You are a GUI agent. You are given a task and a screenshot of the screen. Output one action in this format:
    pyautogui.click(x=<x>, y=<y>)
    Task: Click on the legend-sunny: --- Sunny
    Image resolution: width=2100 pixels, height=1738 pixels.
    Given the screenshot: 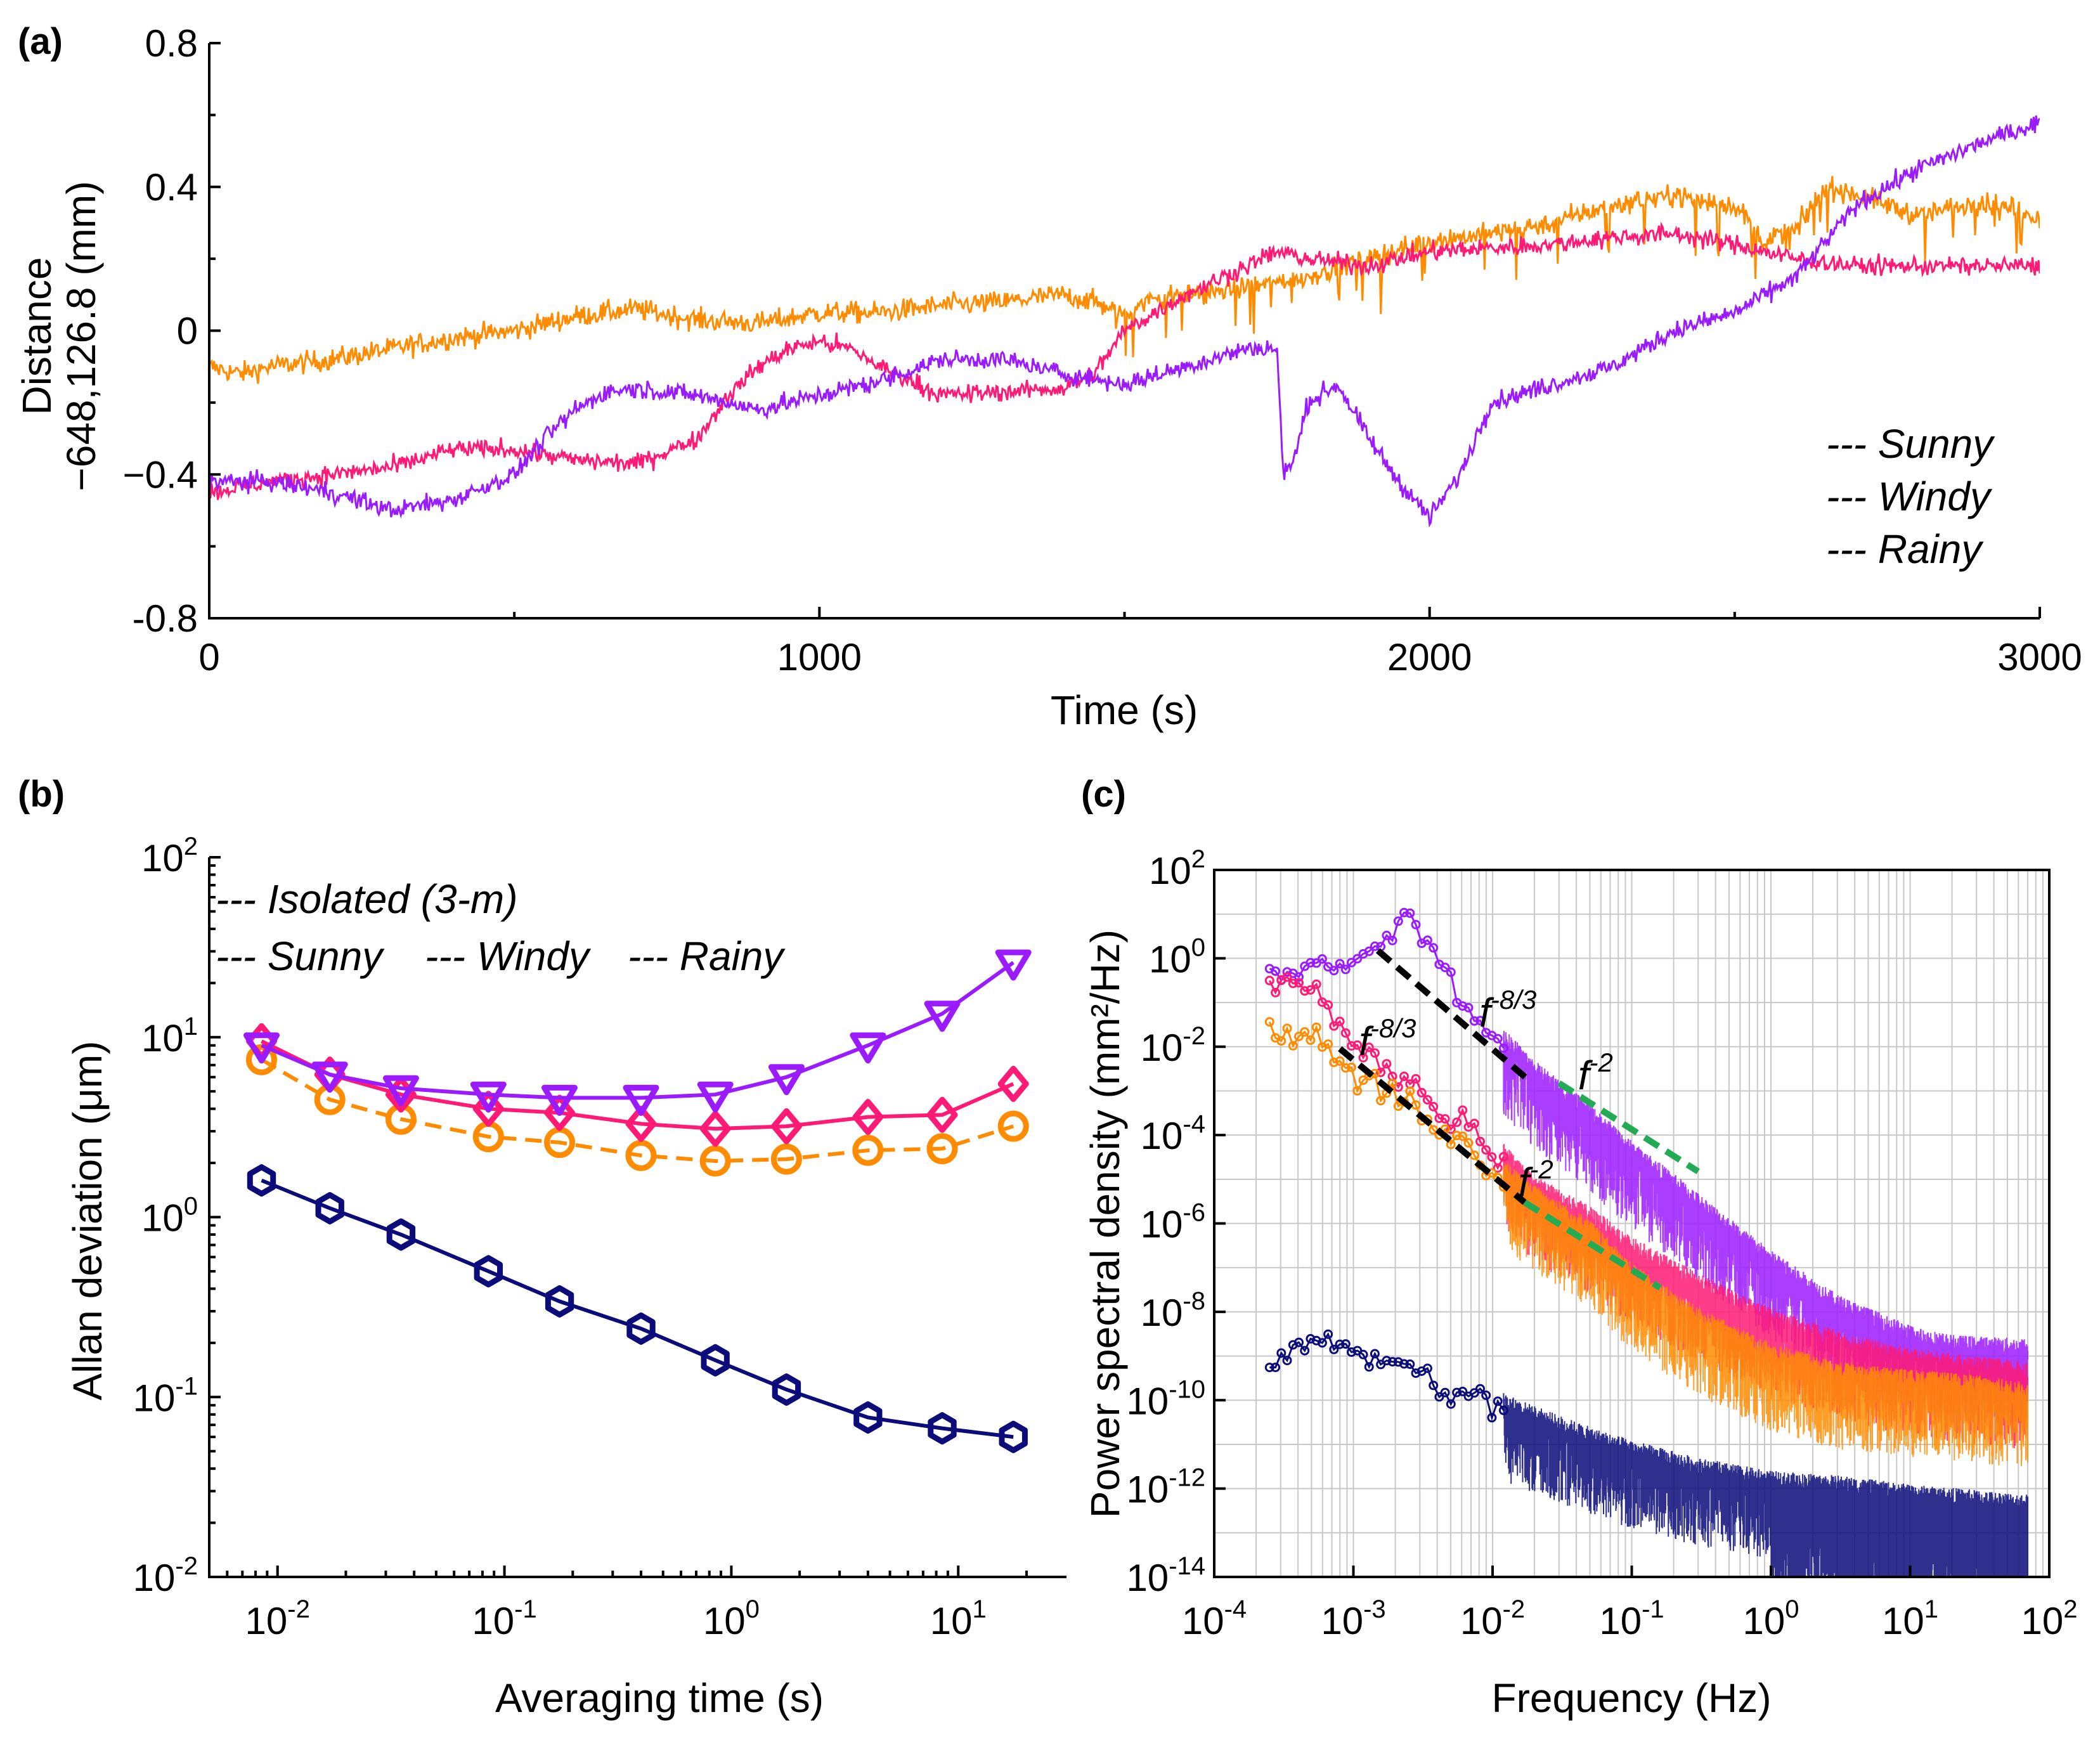 What is the action you would take?
    pyautogui.click(x=1911, y=444)
    